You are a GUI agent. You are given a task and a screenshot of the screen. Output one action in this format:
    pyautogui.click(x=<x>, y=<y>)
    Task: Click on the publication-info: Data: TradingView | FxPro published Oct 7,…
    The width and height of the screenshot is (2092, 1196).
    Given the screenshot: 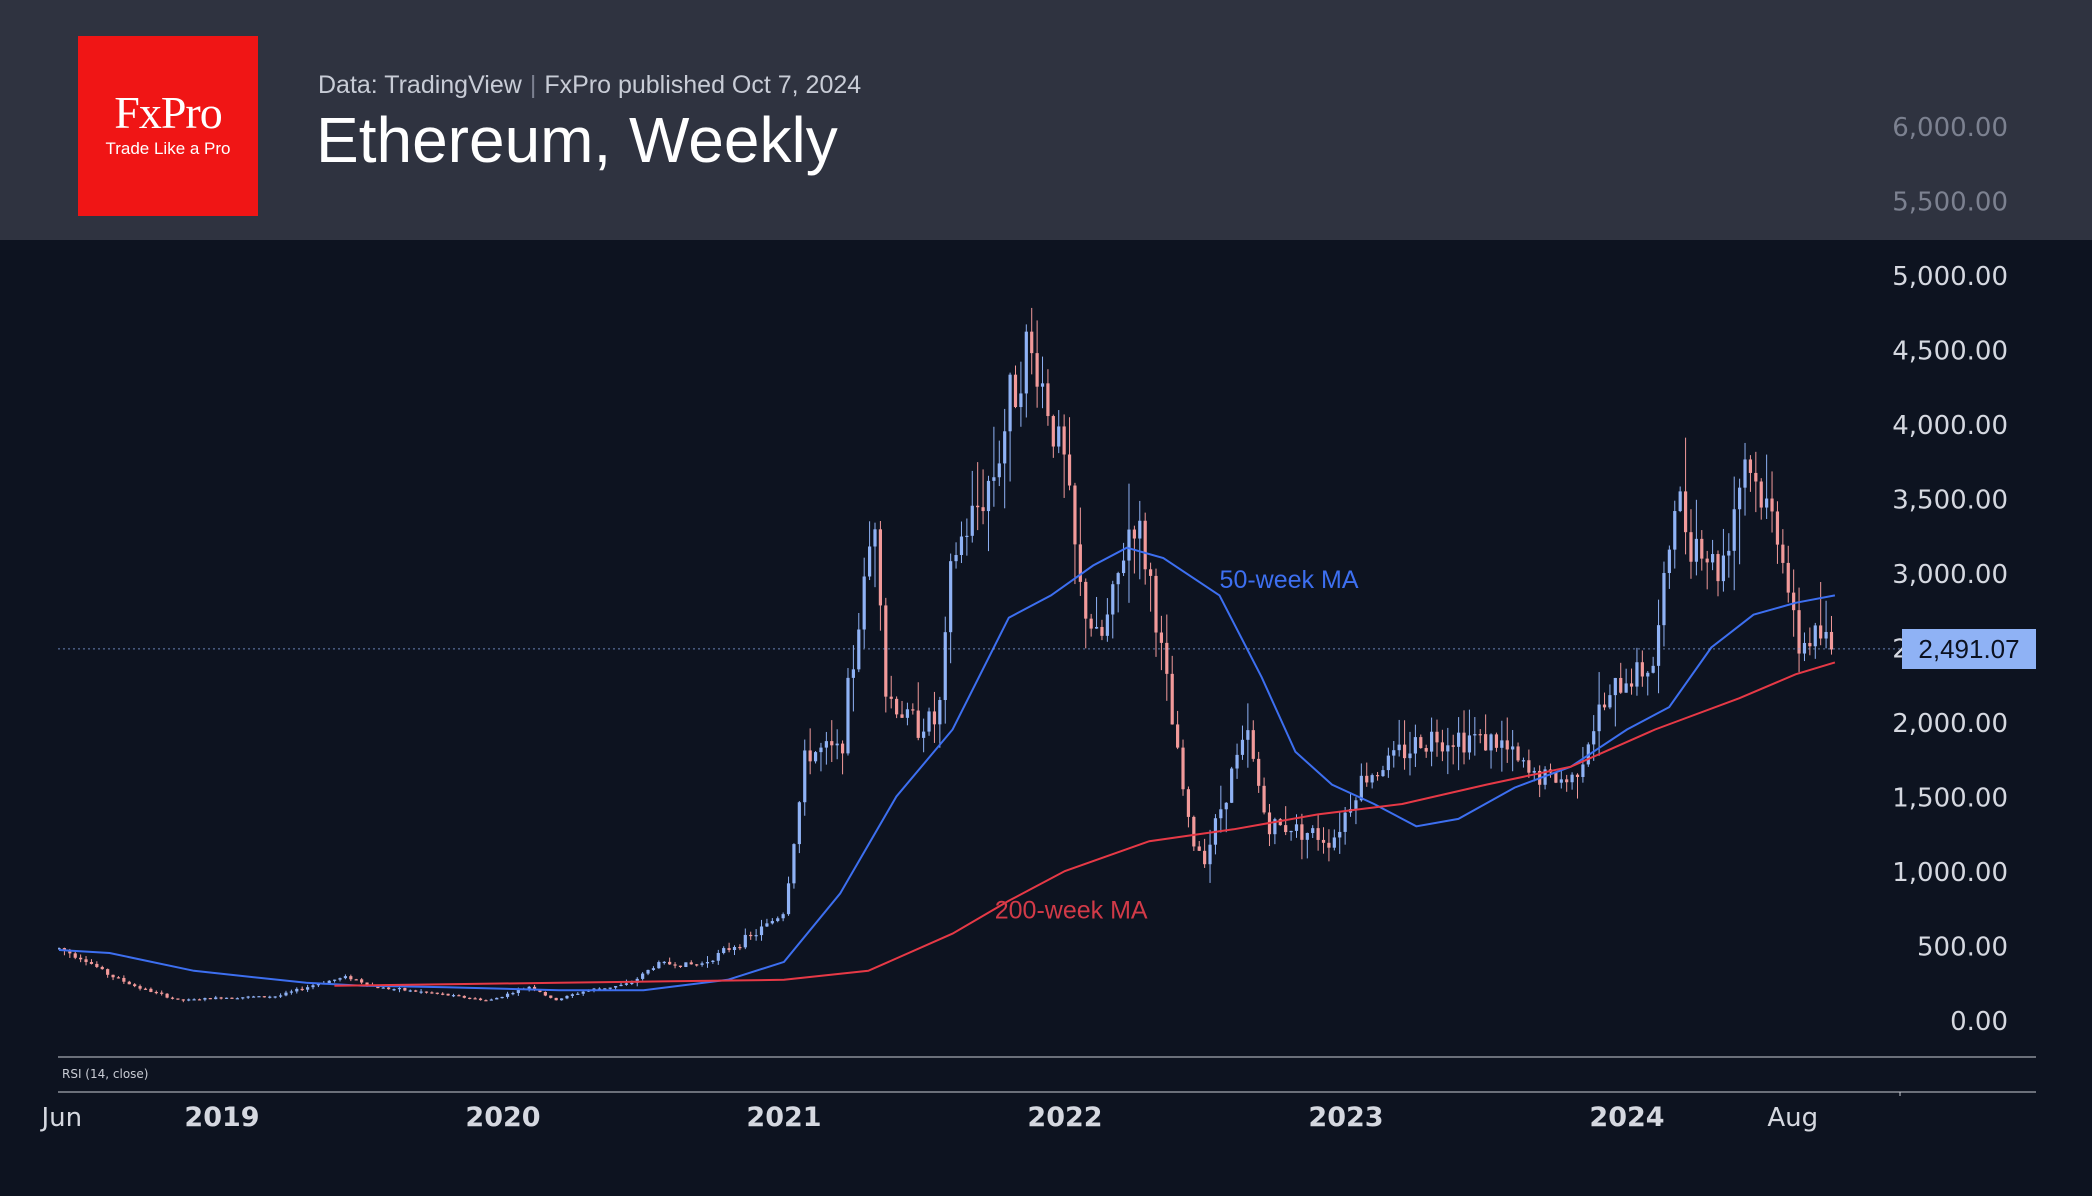 What is the action you would take?
    pyautogui.click(x=589, y=85)
    